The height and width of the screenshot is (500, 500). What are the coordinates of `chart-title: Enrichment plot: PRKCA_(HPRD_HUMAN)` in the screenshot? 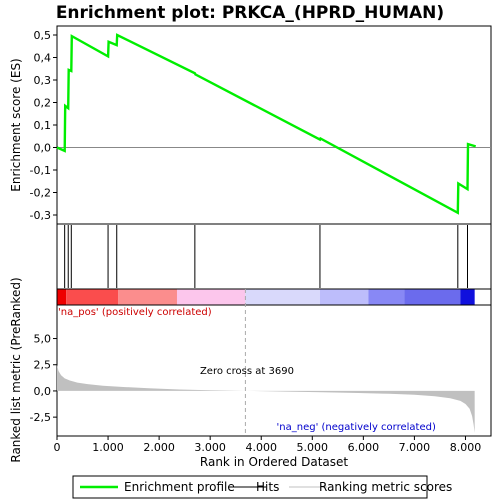 It's located at (250, 13).